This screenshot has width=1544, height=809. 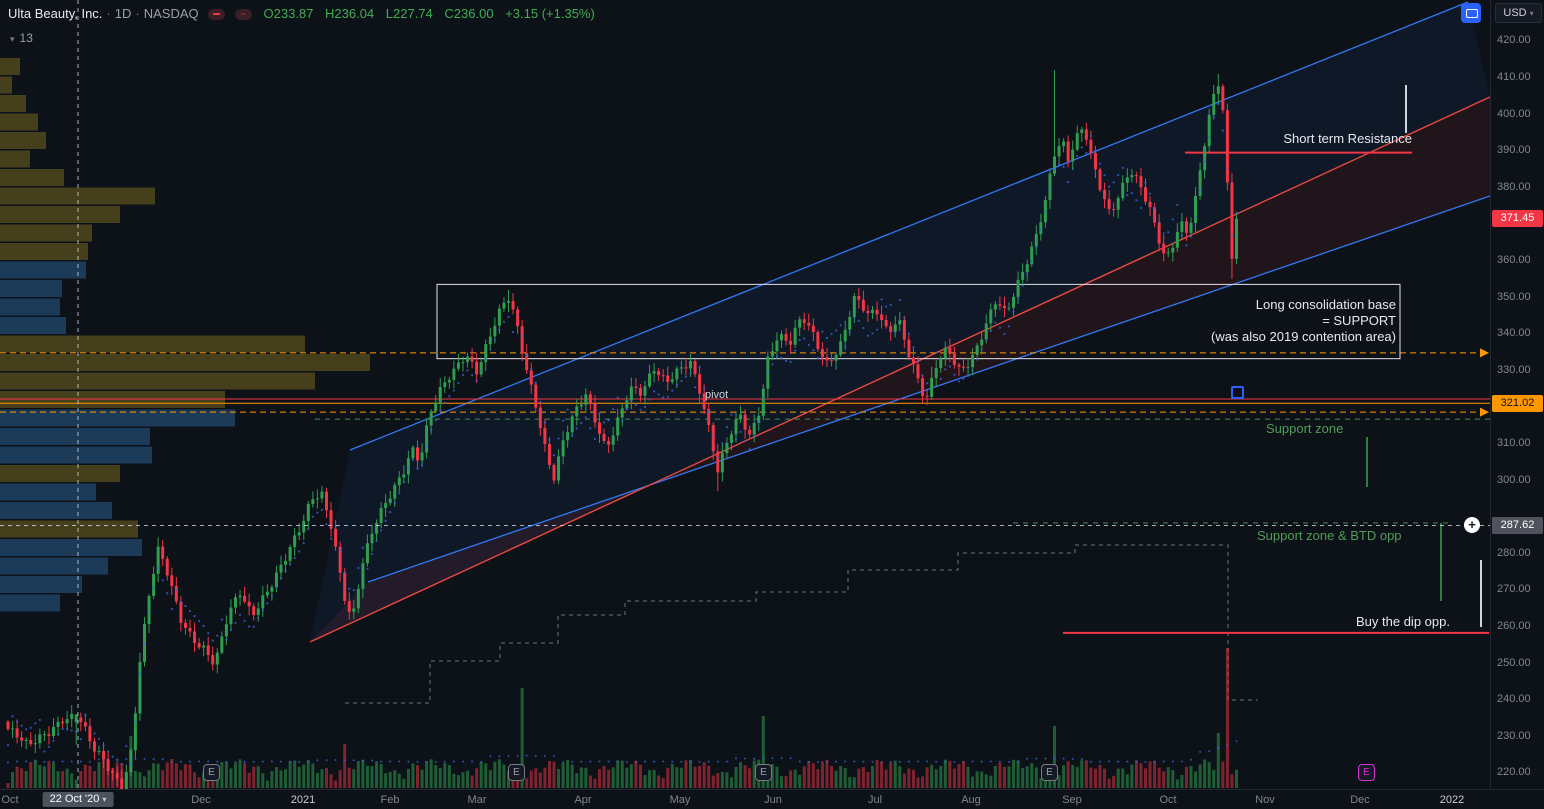 I want to click on time-label-month: May, so click(x=680, y=800).